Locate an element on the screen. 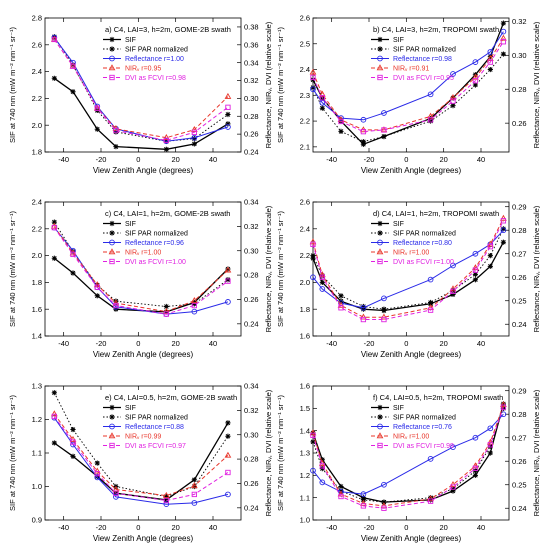 This screenshot has height=555, width=540. y-tick-label: 1.5 is located at coordinates (305, 408).